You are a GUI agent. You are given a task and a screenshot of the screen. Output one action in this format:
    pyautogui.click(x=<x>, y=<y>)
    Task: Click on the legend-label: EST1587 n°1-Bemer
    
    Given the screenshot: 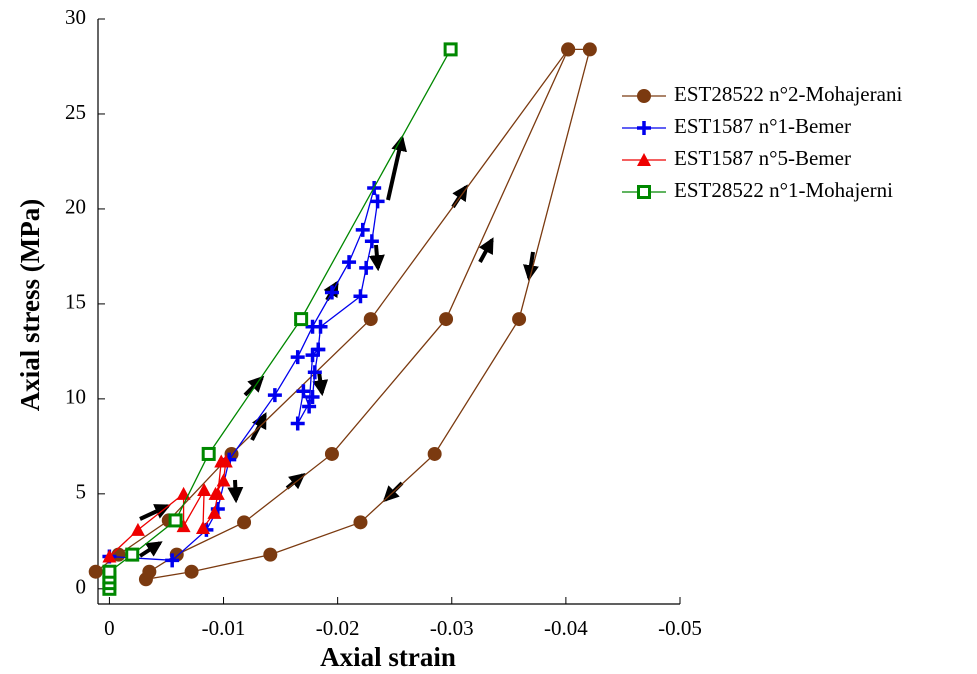 What is the action you would take?
    pyautogui.click(x=762, y=126)
    